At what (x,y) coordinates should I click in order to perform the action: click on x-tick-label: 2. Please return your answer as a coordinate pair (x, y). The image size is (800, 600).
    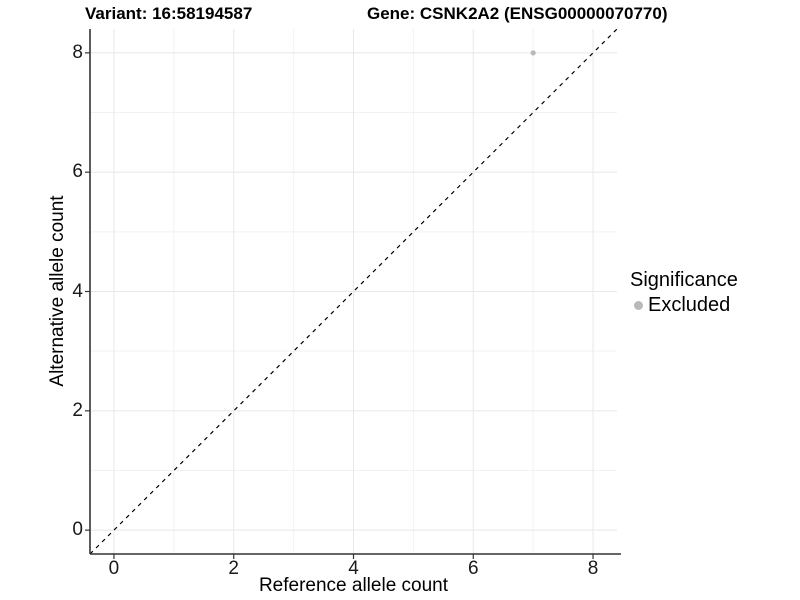
    Looking at the image, I should click on (234, 568).